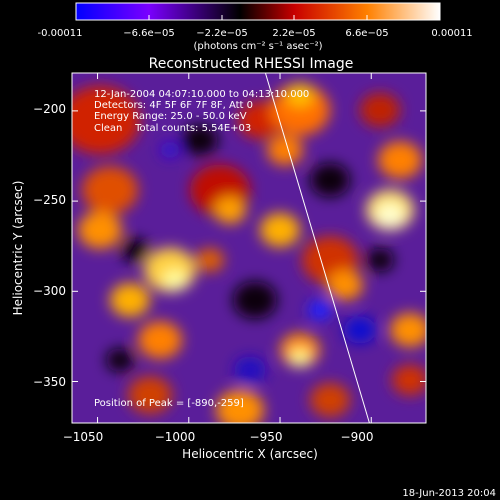 This screenshot has width=500, height=500. Describe the element at coordinates (258, 17) in the screenshot. I see `colorbar-ticks` at that location.